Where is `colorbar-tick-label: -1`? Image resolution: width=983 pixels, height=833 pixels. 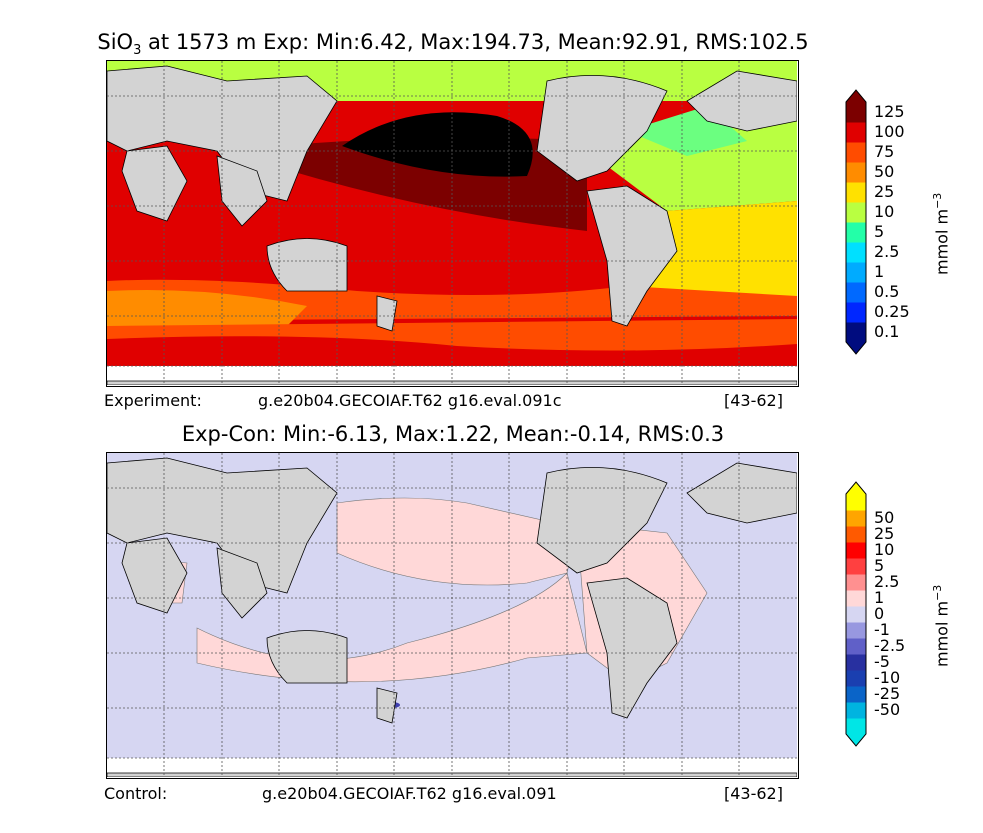
colorbar-tick-label: -1 is located at coordinates (882, 629).